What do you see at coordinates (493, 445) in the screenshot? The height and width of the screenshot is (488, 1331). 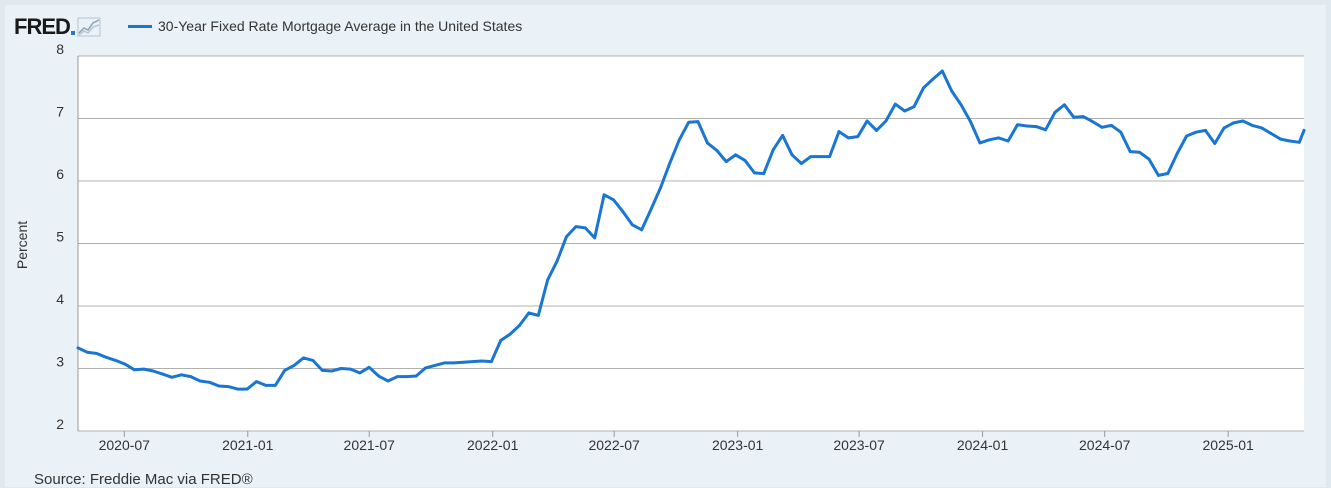 I see `x-tick-label: 2022-01` at bounding box center [493, 445].